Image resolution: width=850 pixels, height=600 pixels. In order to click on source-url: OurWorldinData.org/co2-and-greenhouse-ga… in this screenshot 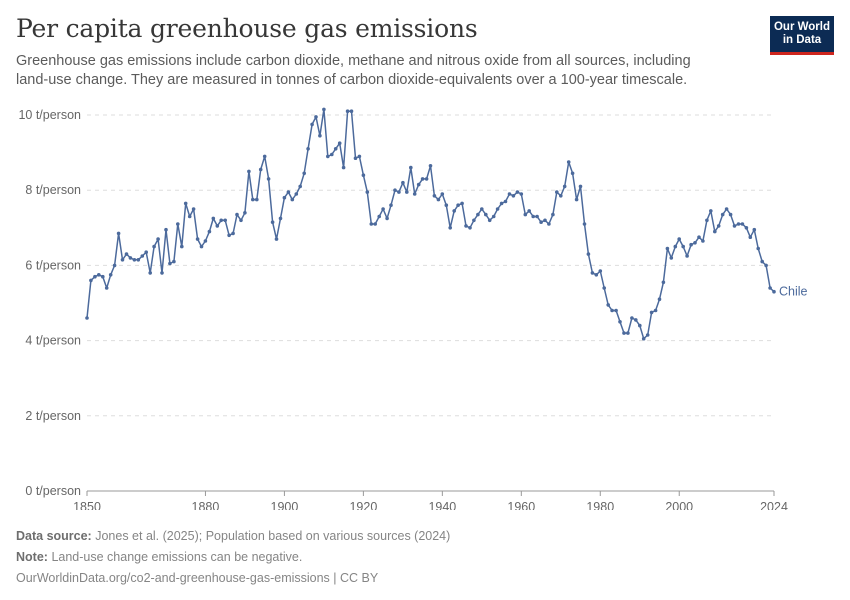, I will do `click(197, 578)`.